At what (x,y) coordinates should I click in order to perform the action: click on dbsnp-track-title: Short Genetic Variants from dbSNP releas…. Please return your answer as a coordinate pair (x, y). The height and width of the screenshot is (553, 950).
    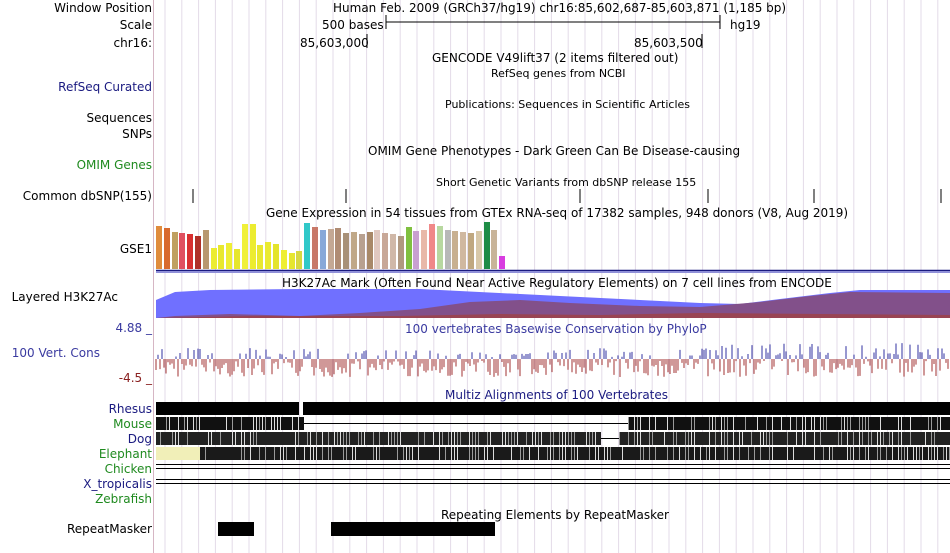
    Looking at the image, I should click on (566, 182).